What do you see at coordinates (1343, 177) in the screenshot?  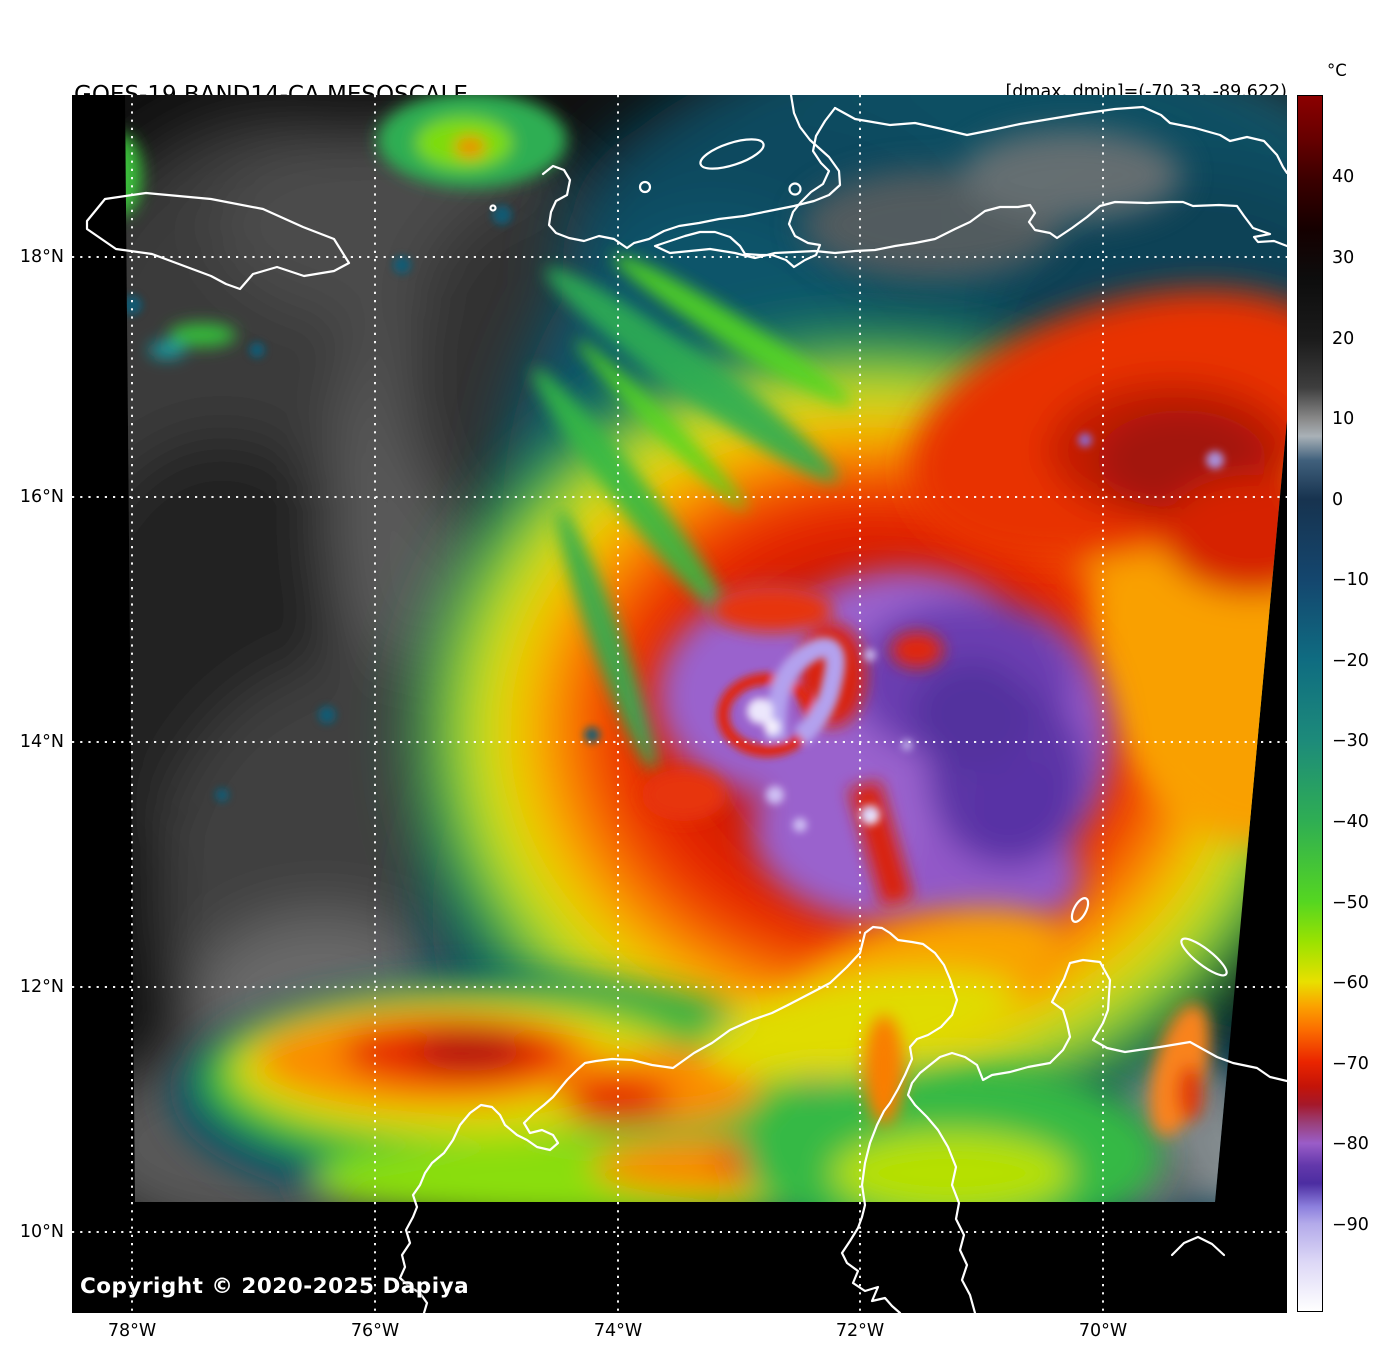 I see `cb-tick-40: 40` at bounding box center [1343, 177].